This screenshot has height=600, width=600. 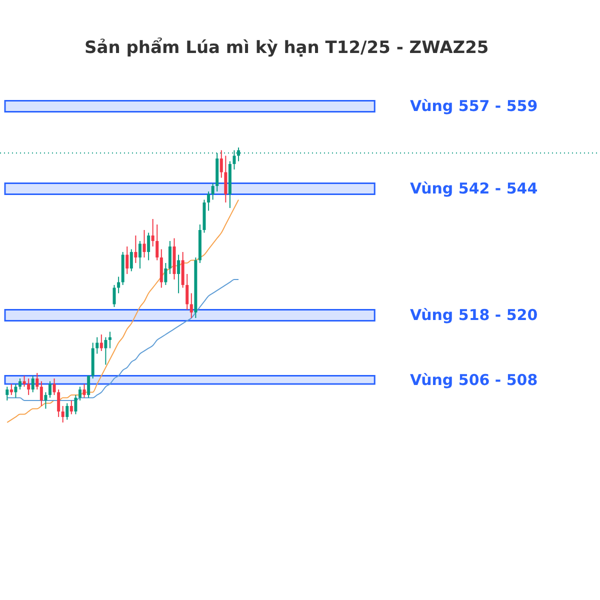 What do you see at coordinates (286, 47) in the screenshot?
I see `text: Sản phẩm Lúa mì kỳ hạn T12/25 - ZWAZ25` at bounding box center [286, 47].